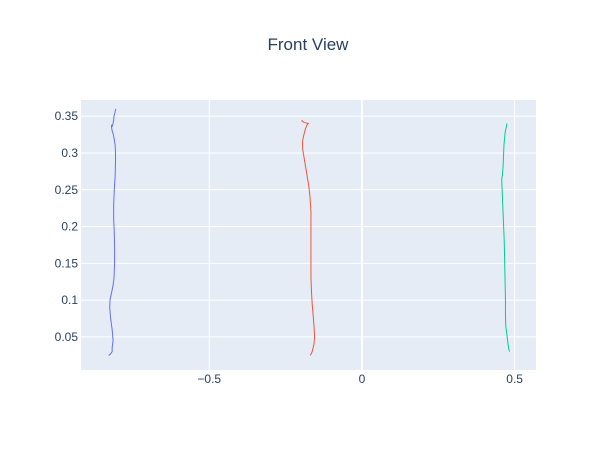 This screenshot has width=615, height=450. Describe the element at coordinates (67, 263) in the screenshot. I see `y-tick-label: 0.15` at that location.